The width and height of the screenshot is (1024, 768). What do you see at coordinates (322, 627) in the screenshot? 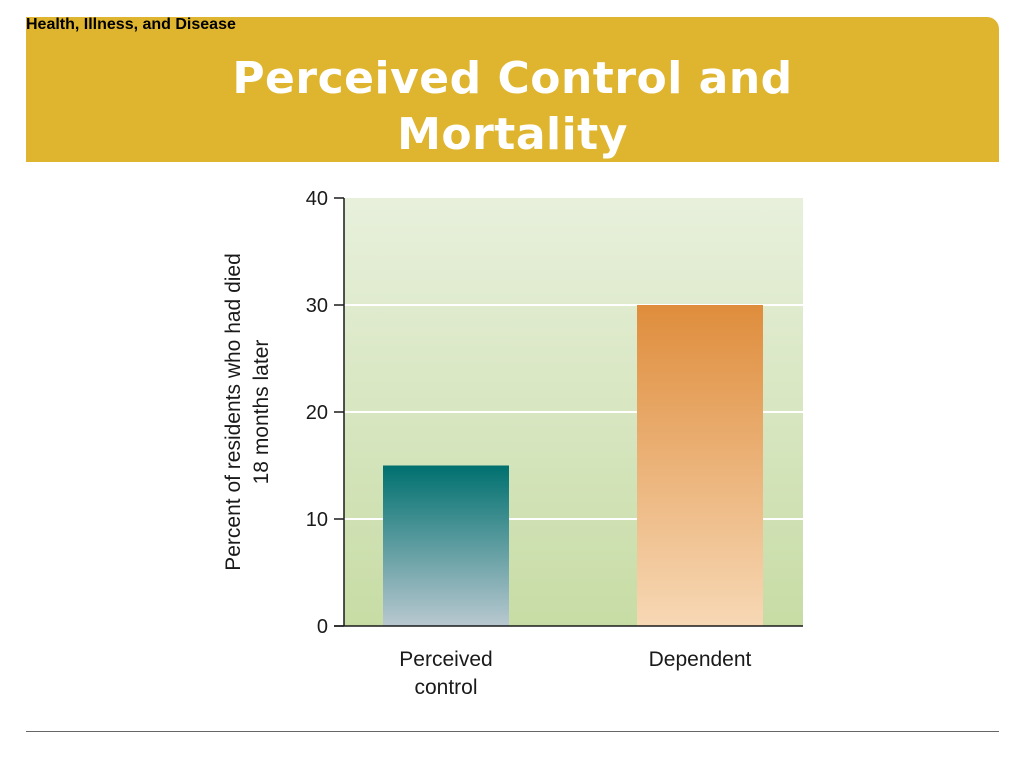
I see `y-tick-label: 0` at bounding box center [322, 627].